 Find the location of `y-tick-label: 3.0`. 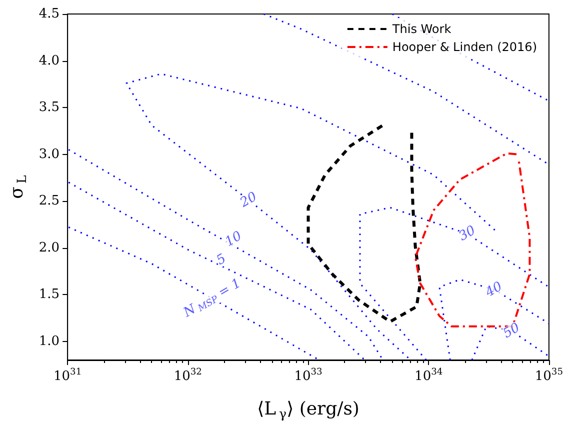

y-tick-label: 3.0 is located at coordinates (49, 154).